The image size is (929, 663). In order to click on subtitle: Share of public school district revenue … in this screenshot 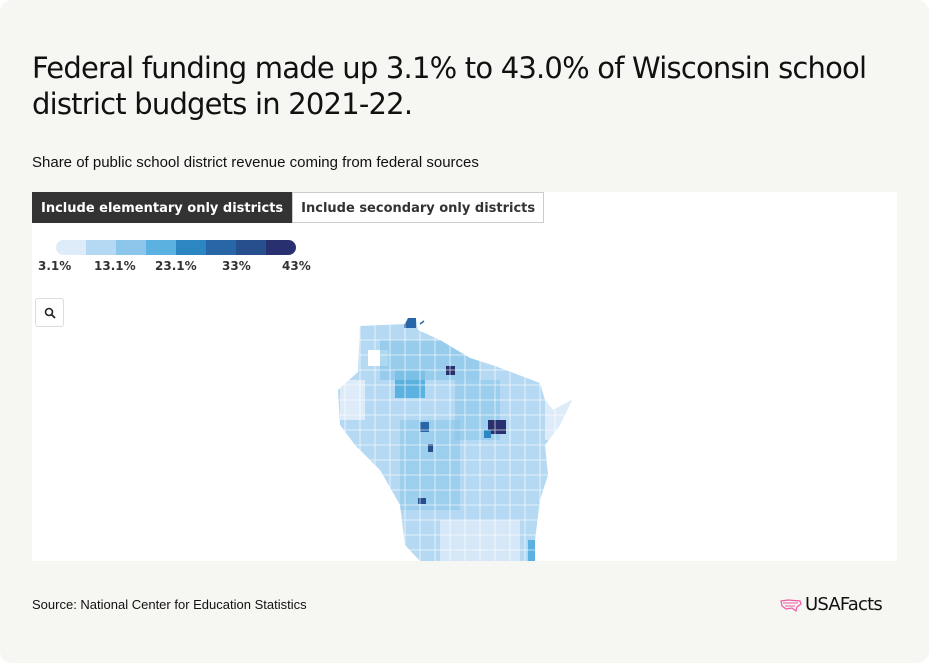, I will do `click(255, 162)`.